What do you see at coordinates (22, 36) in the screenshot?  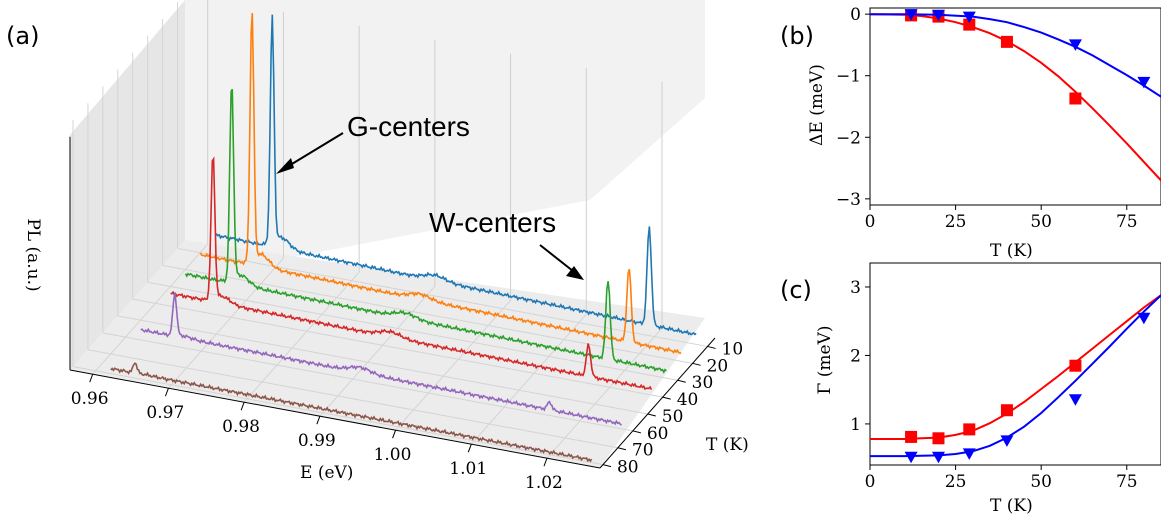 I see `panel-label-a: (a)` at bounding box center [22, 36].